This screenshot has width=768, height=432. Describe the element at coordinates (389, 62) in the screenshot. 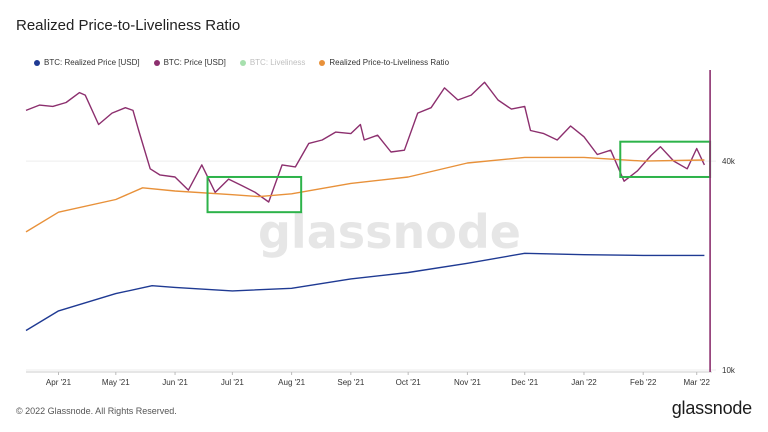

I see `legend-label: Realized Price-to-Liveliness Ratio` at that location.